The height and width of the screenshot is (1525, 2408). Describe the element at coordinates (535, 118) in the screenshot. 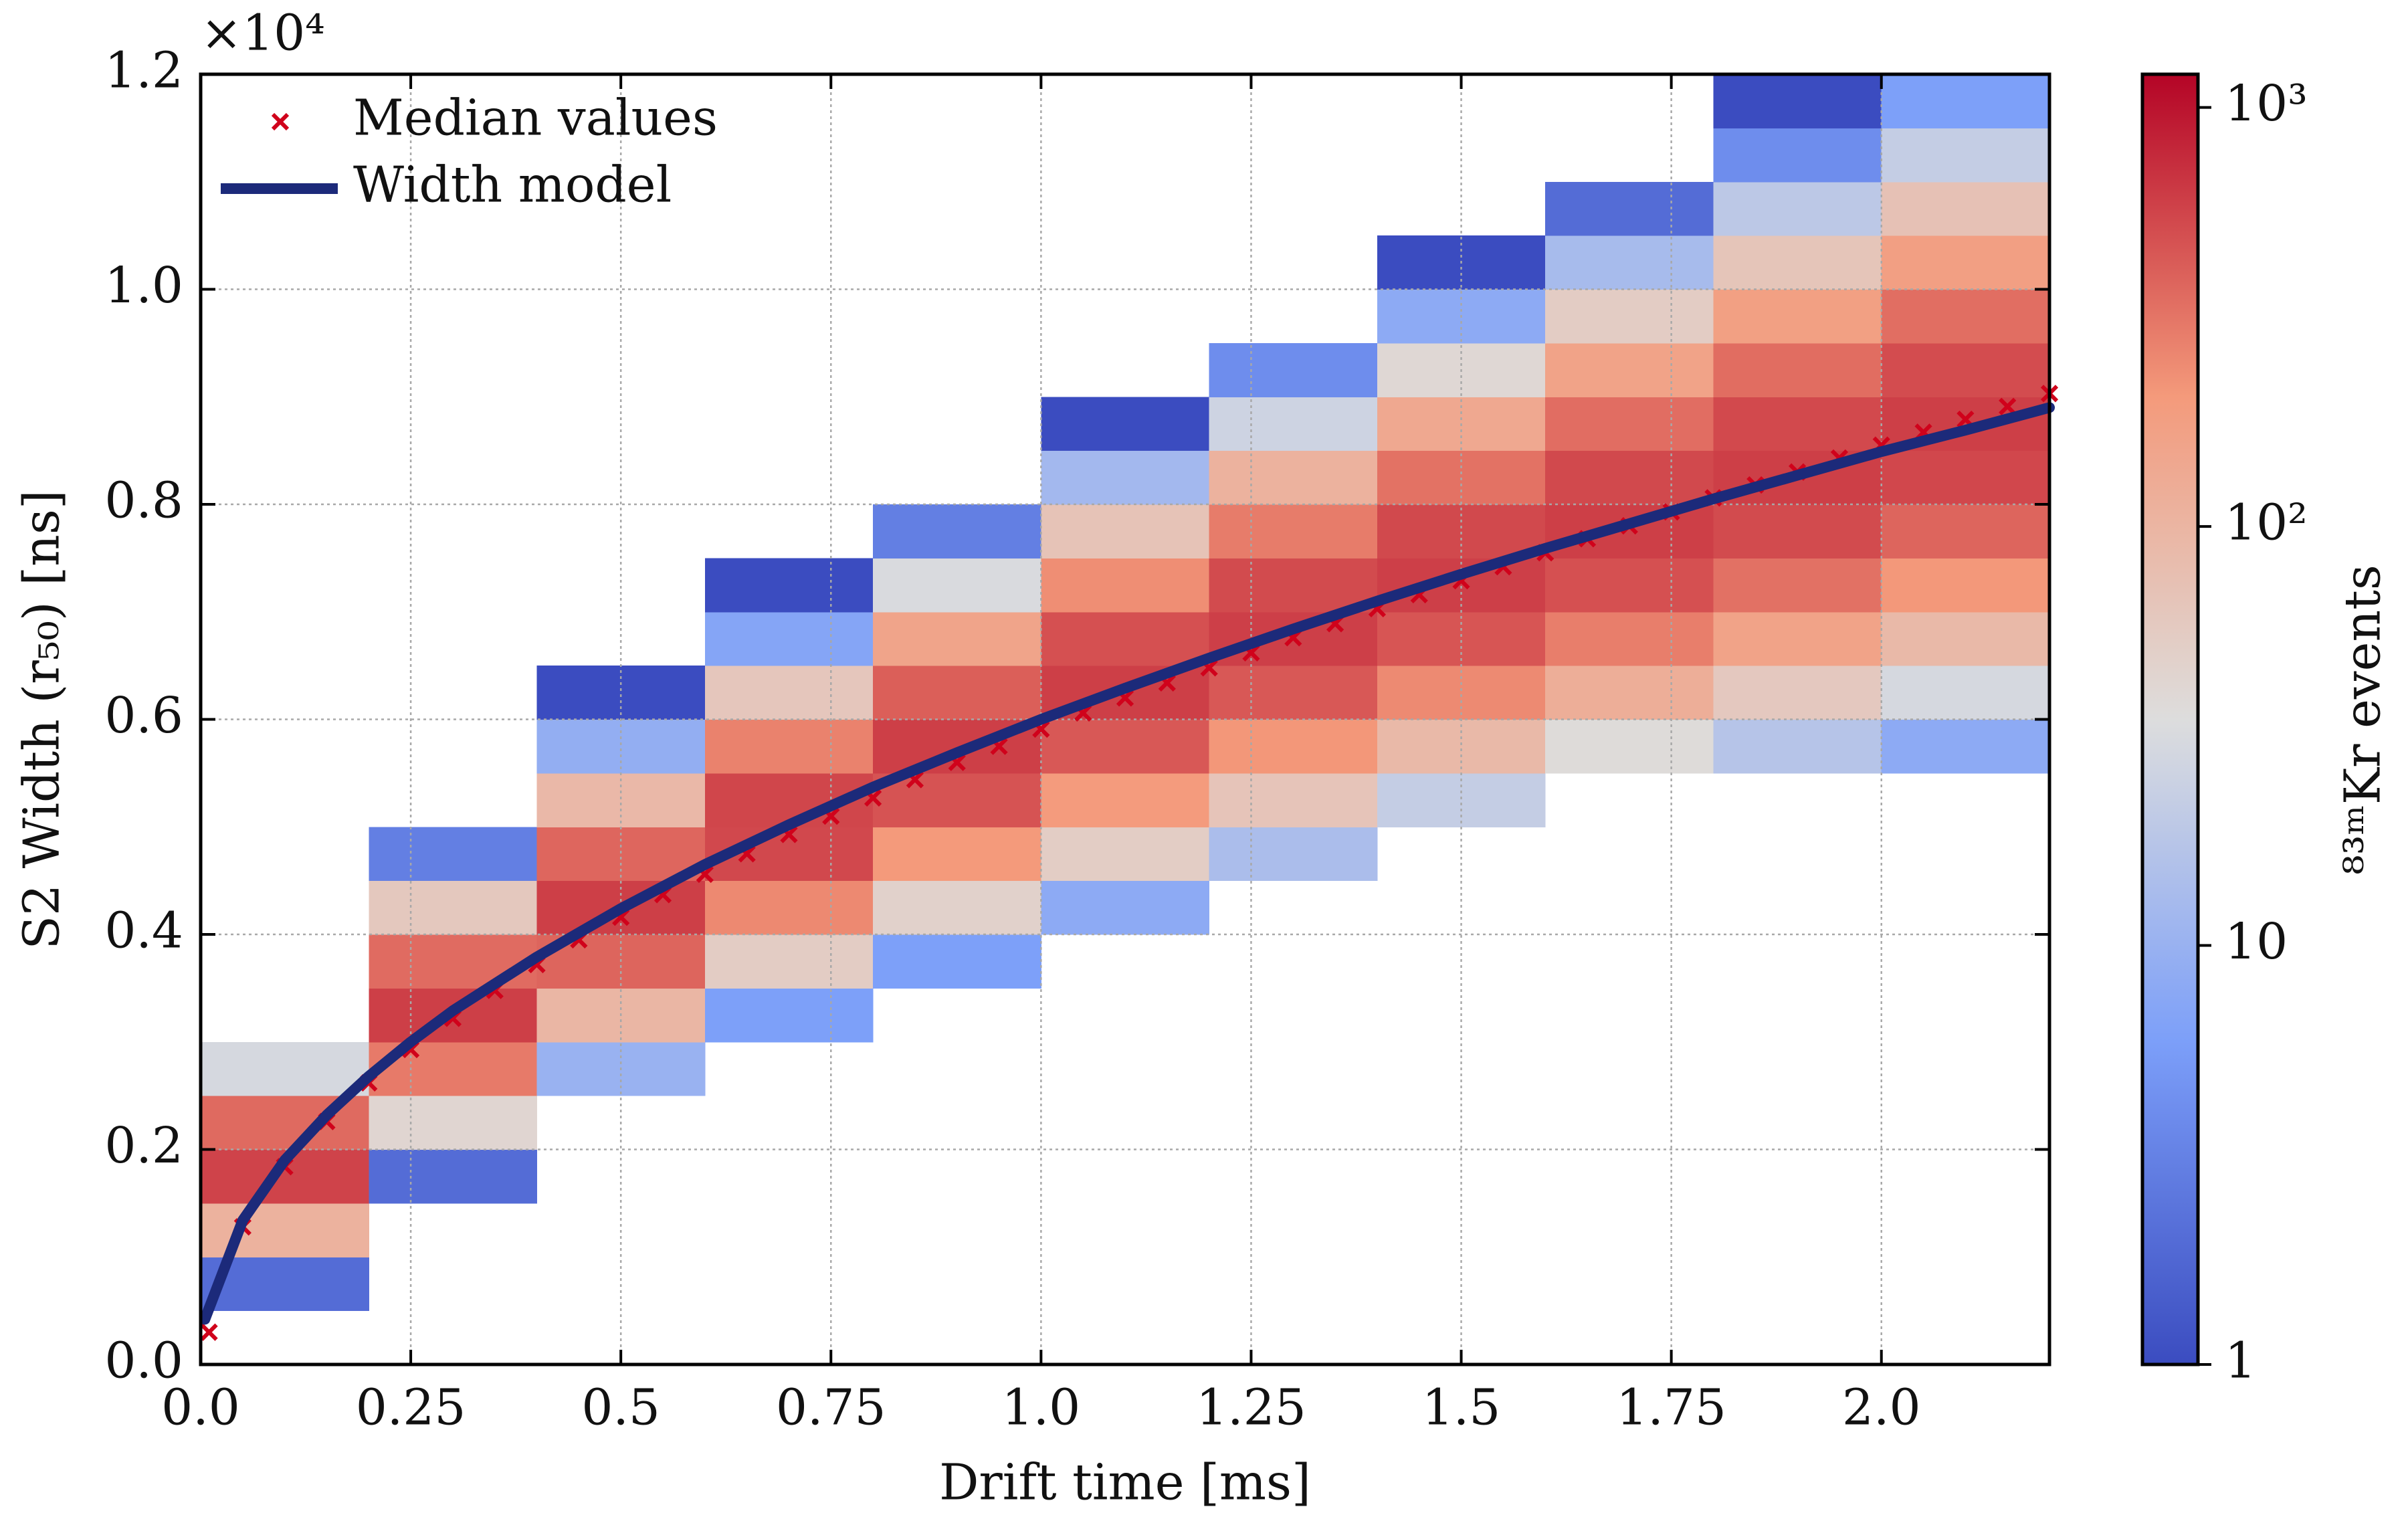

I see `legend-label: Median values` at that location.